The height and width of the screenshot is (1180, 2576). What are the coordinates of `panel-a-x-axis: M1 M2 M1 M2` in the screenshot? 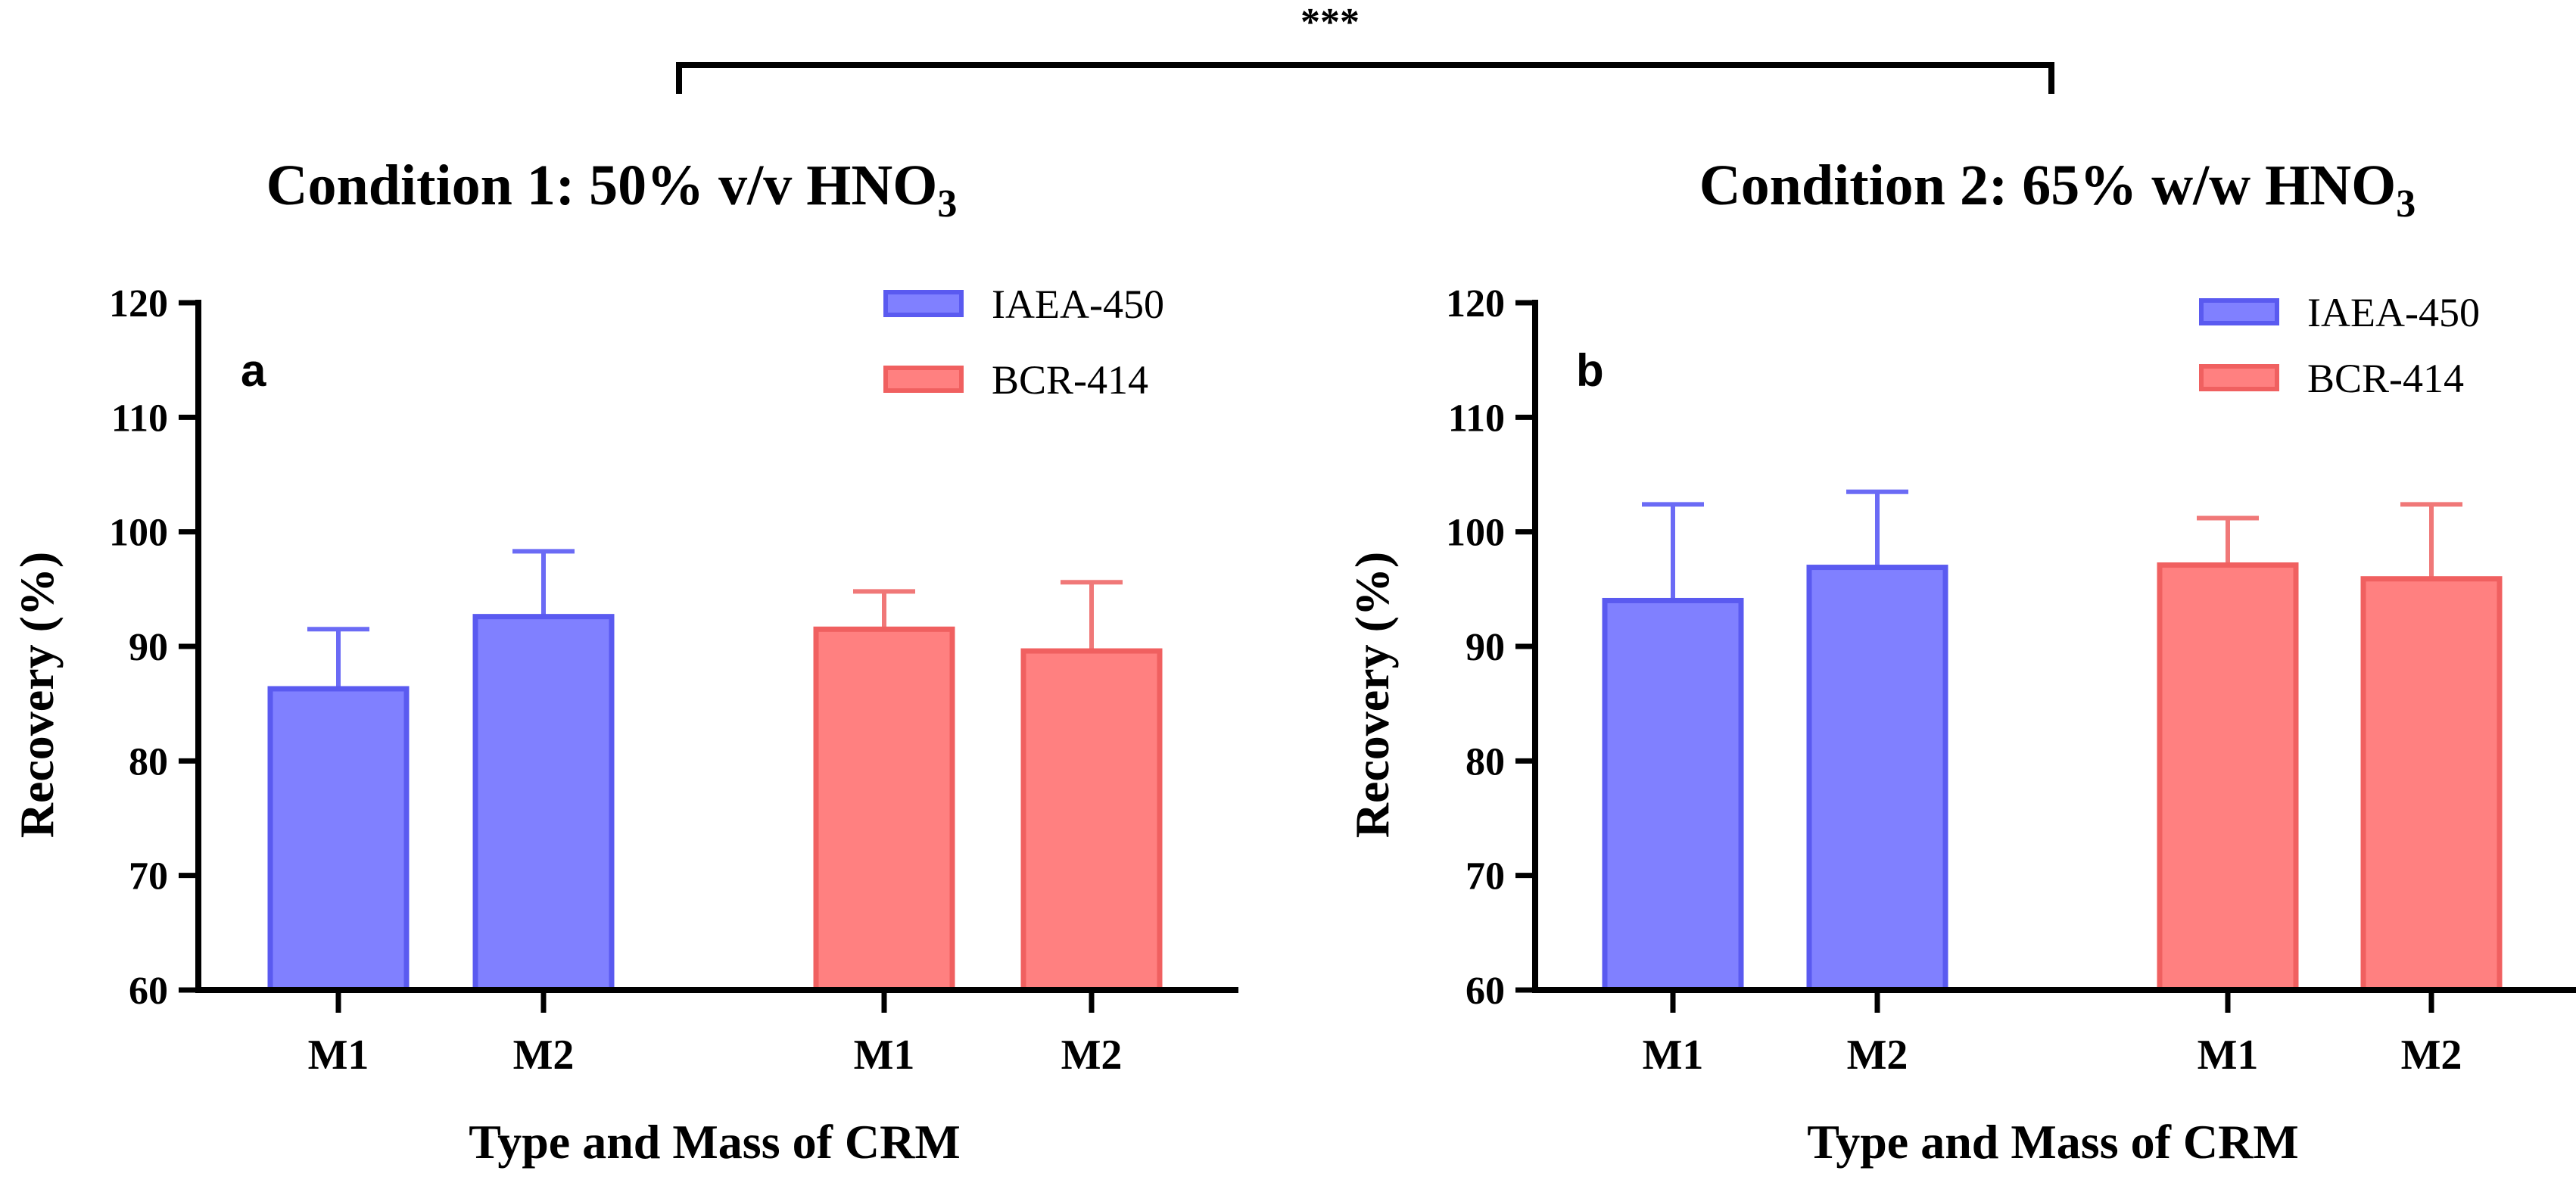 It's located at (716, 1033).